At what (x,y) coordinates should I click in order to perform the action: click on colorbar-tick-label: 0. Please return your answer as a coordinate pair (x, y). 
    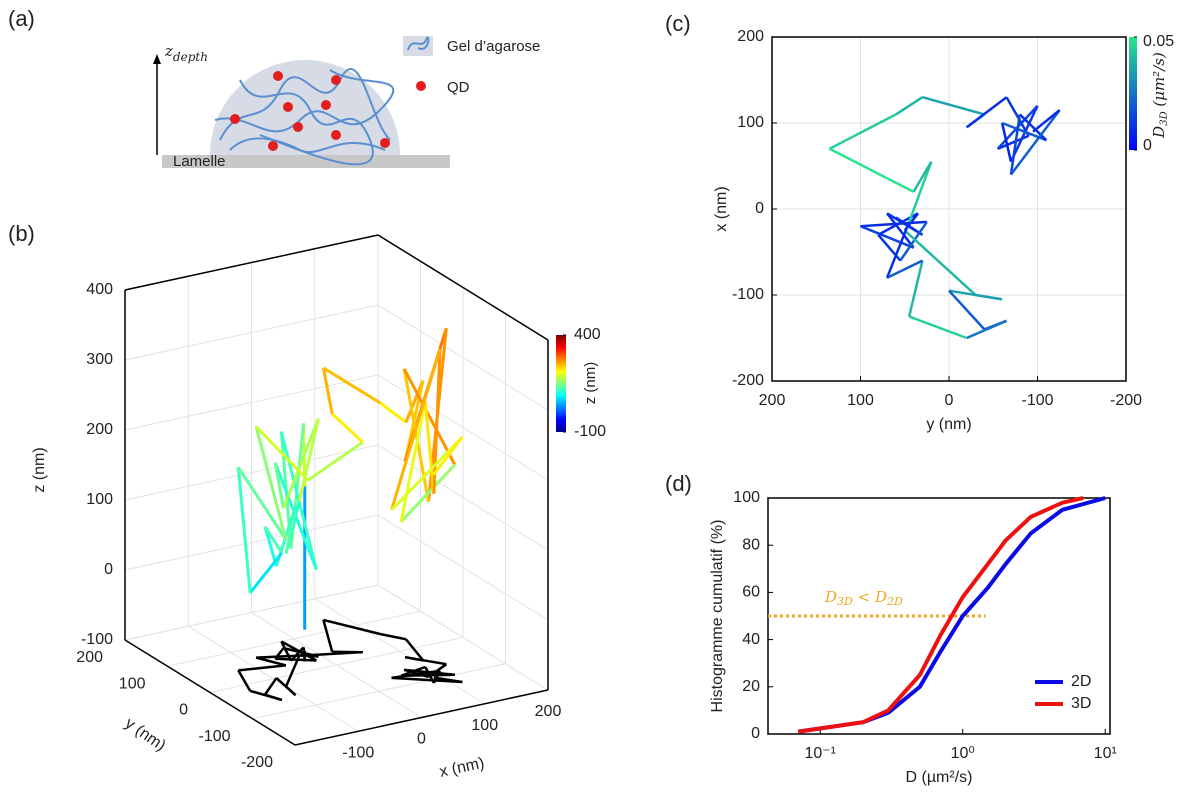
    Looking at the image, I should click on (1147, 145).